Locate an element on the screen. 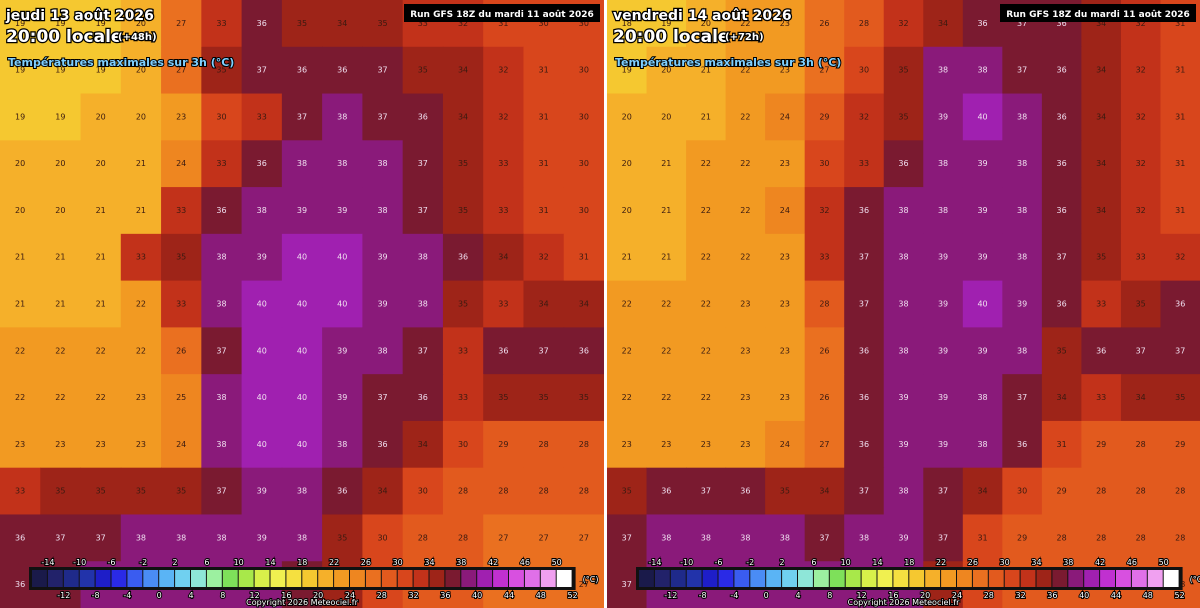 This screenshot has width=1200, height=608. temperature-value: 36 is located at coordinates (1062, 210).